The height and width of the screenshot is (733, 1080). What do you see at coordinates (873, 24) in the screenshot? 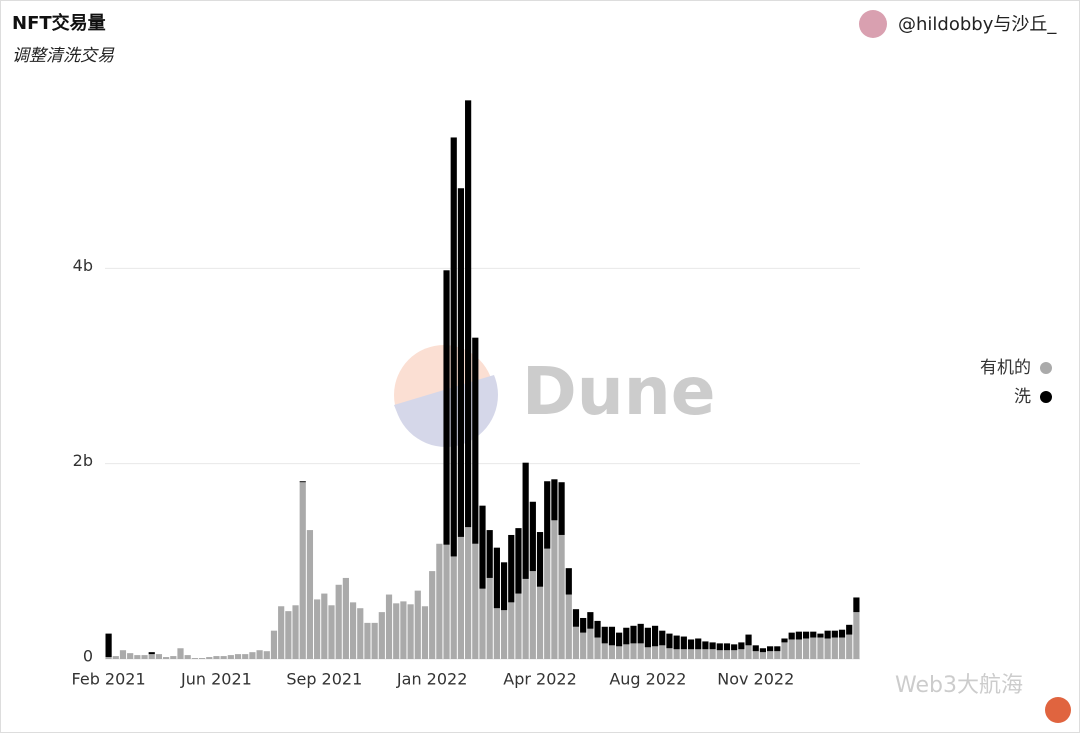
I see `author-avatar` at bounding box center [873, 24].